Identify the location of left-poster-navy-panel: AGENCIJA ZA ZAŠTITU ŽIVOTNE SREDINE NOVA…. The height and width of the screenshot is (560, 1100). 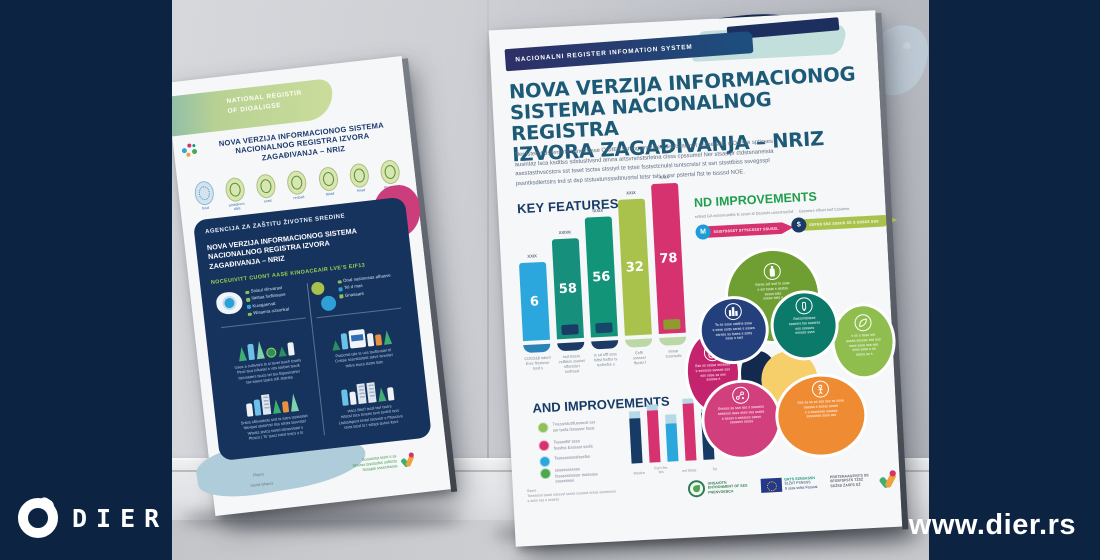
(312, 329).